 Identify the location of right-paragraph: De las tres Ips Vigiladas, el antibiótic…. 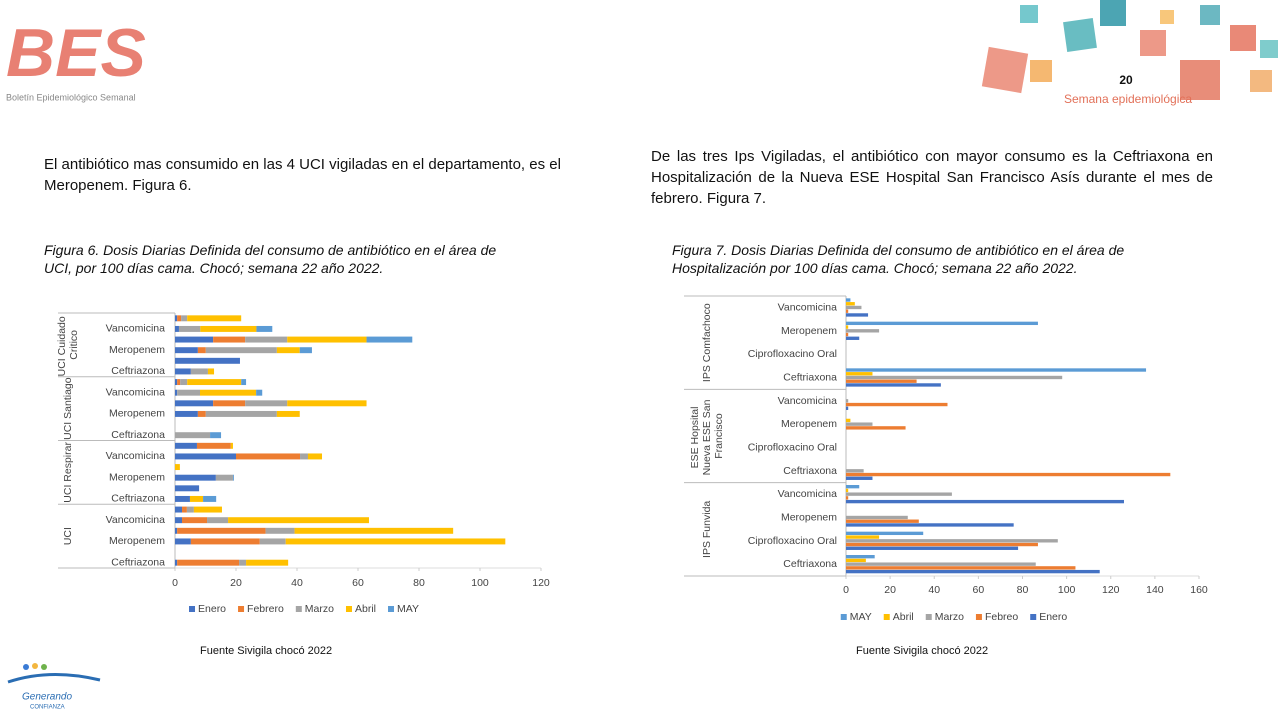
(932, 177).